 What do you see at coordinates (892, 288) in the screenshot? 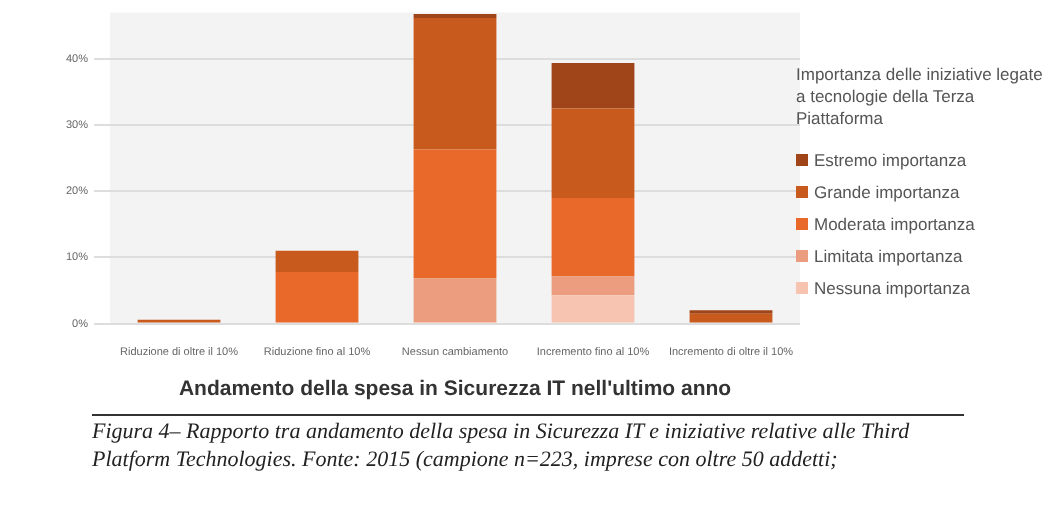
I see `legend-label: Nessuna importanza` at bounding box center [892, 288].